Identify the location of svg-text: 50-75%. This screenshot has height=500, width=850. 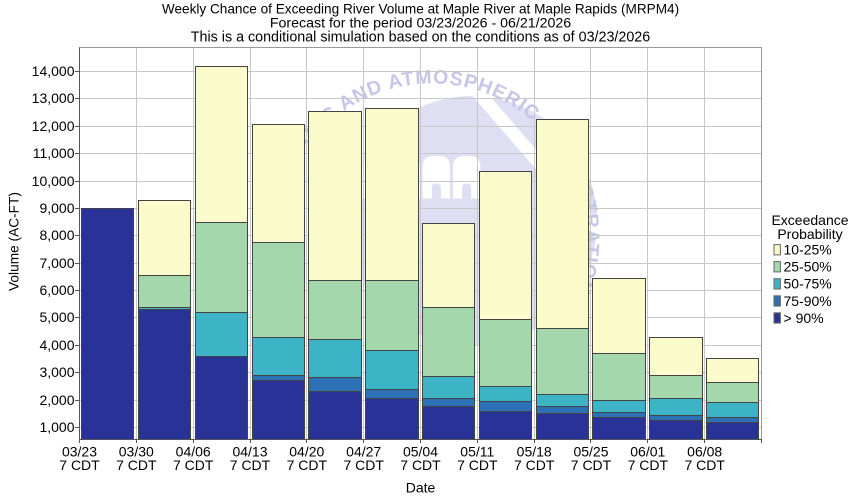
(808, 284).